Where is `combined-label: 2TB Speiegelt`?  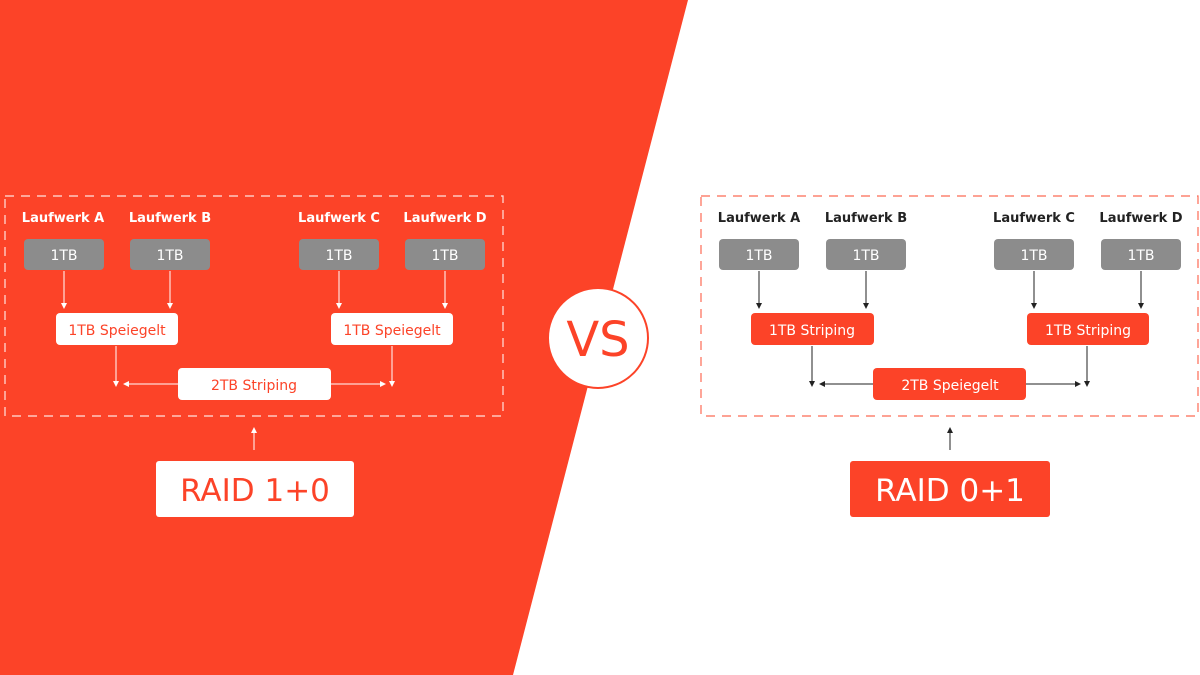
combined-label: 2TB Speiegelt is located at coordinates (950, 386).